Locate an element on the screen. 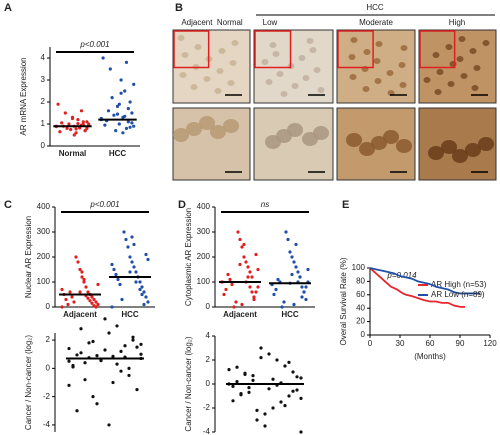  micrograph is located at coordinates (211, 66).